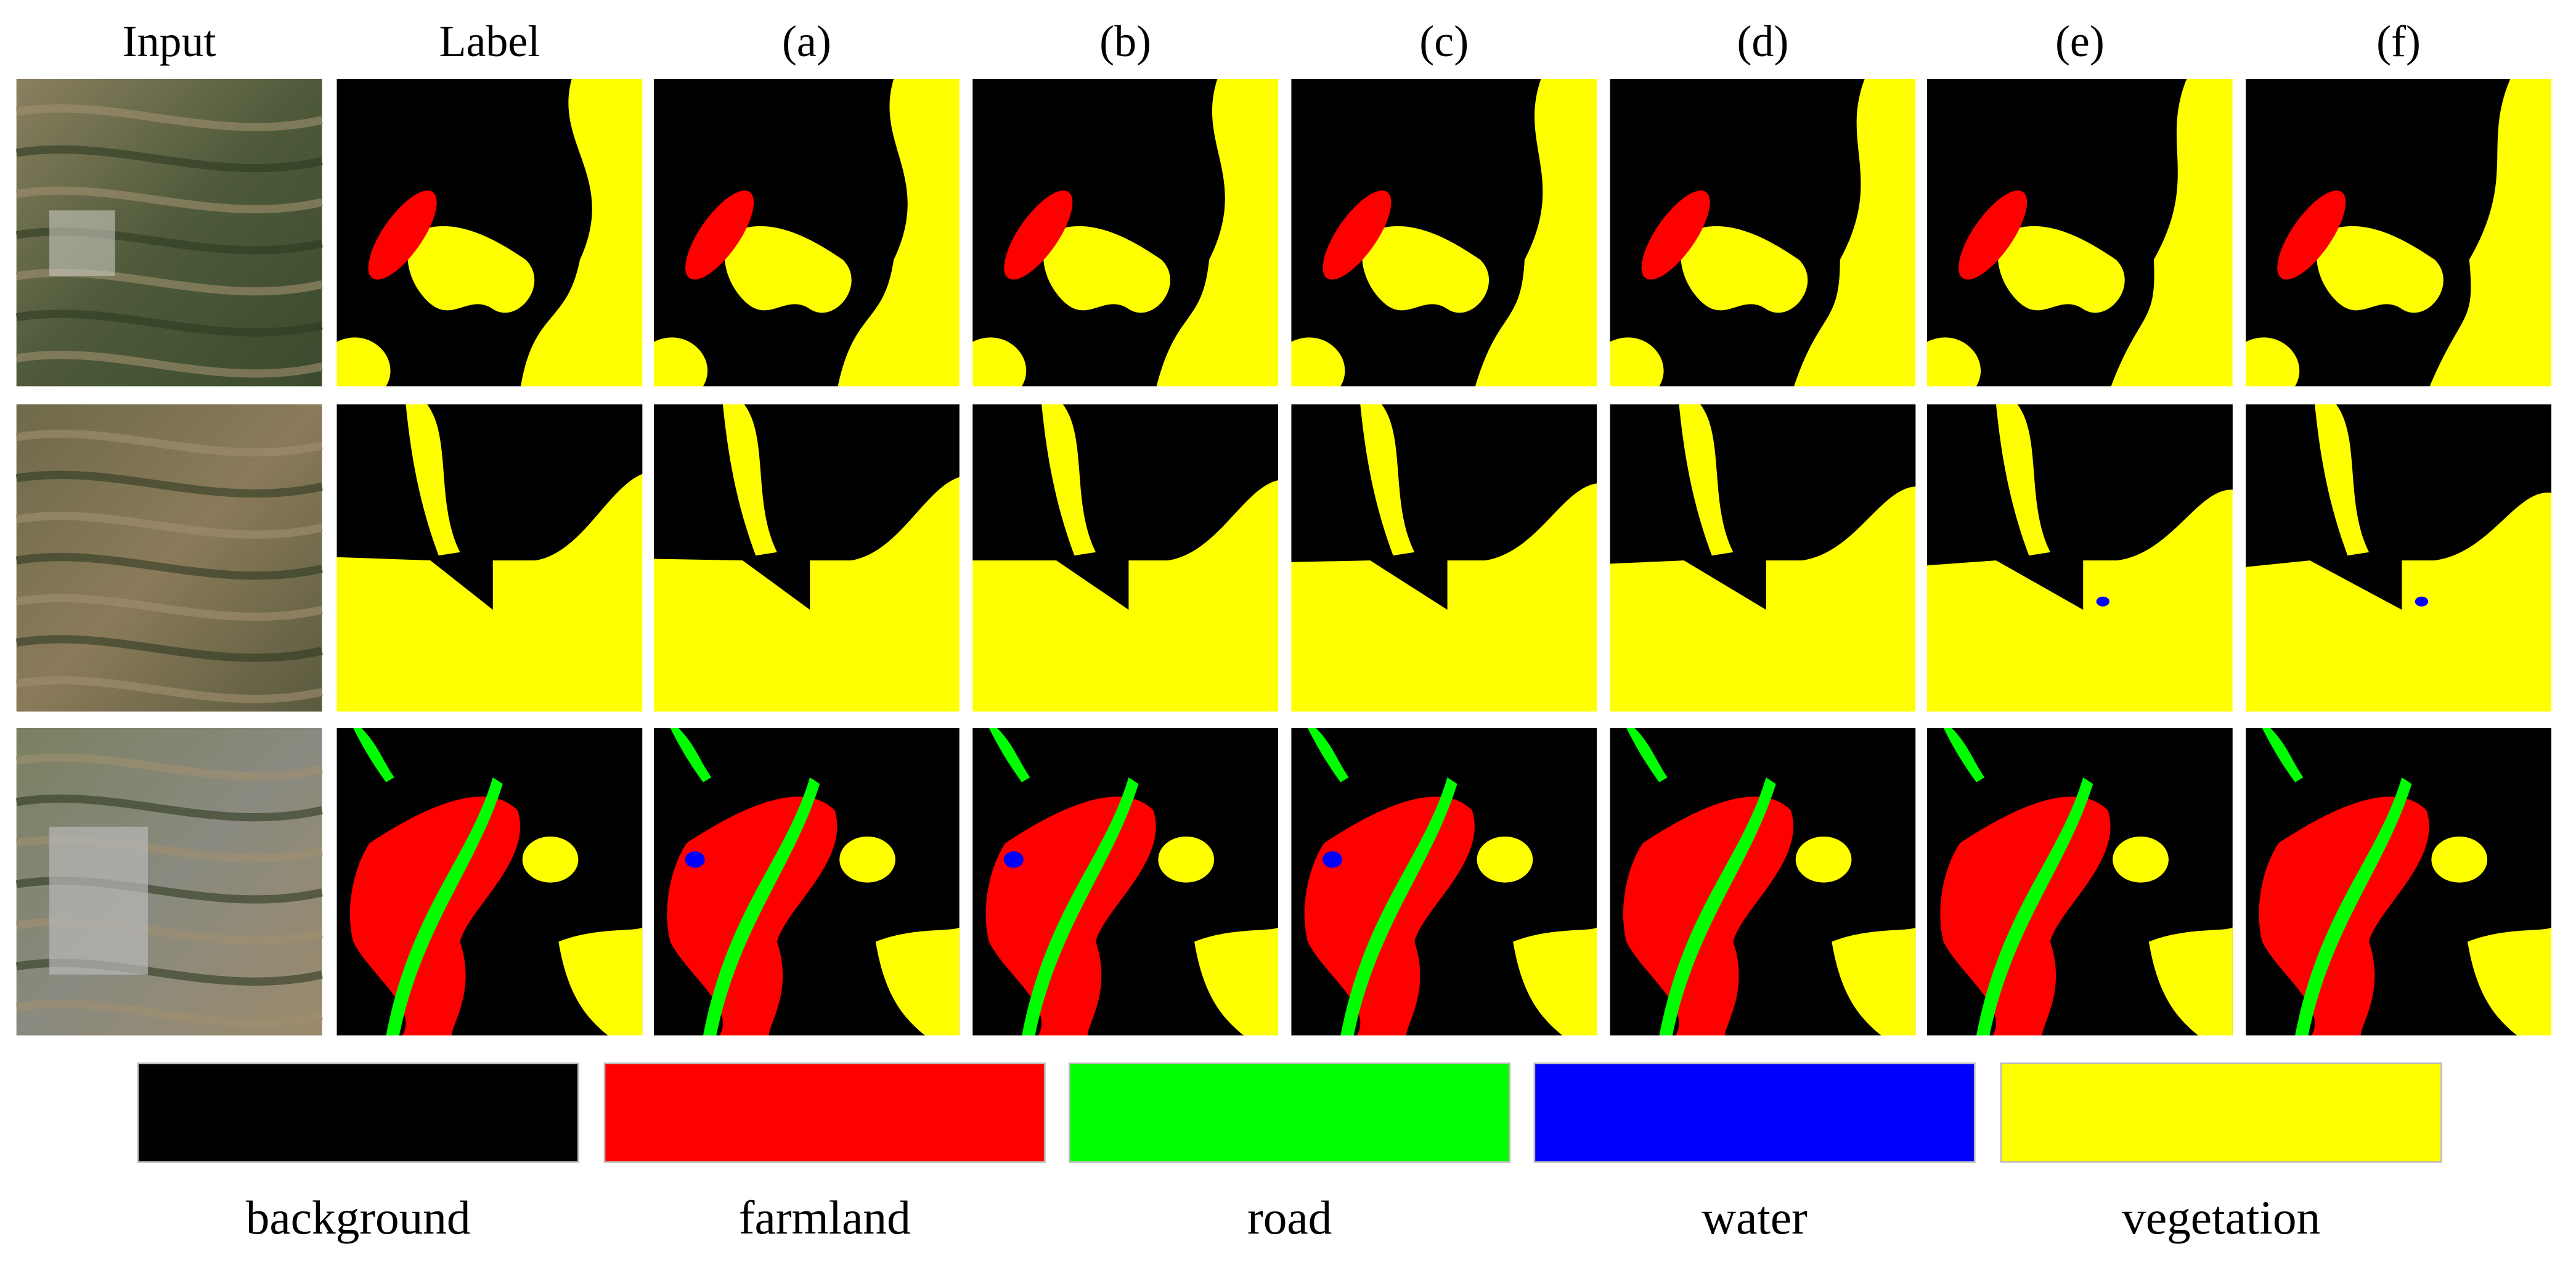  What do you see at coordinates (825, 1217) in the screenshot?
I see `legend-label: farmland` at bounding box center [825, 1217].